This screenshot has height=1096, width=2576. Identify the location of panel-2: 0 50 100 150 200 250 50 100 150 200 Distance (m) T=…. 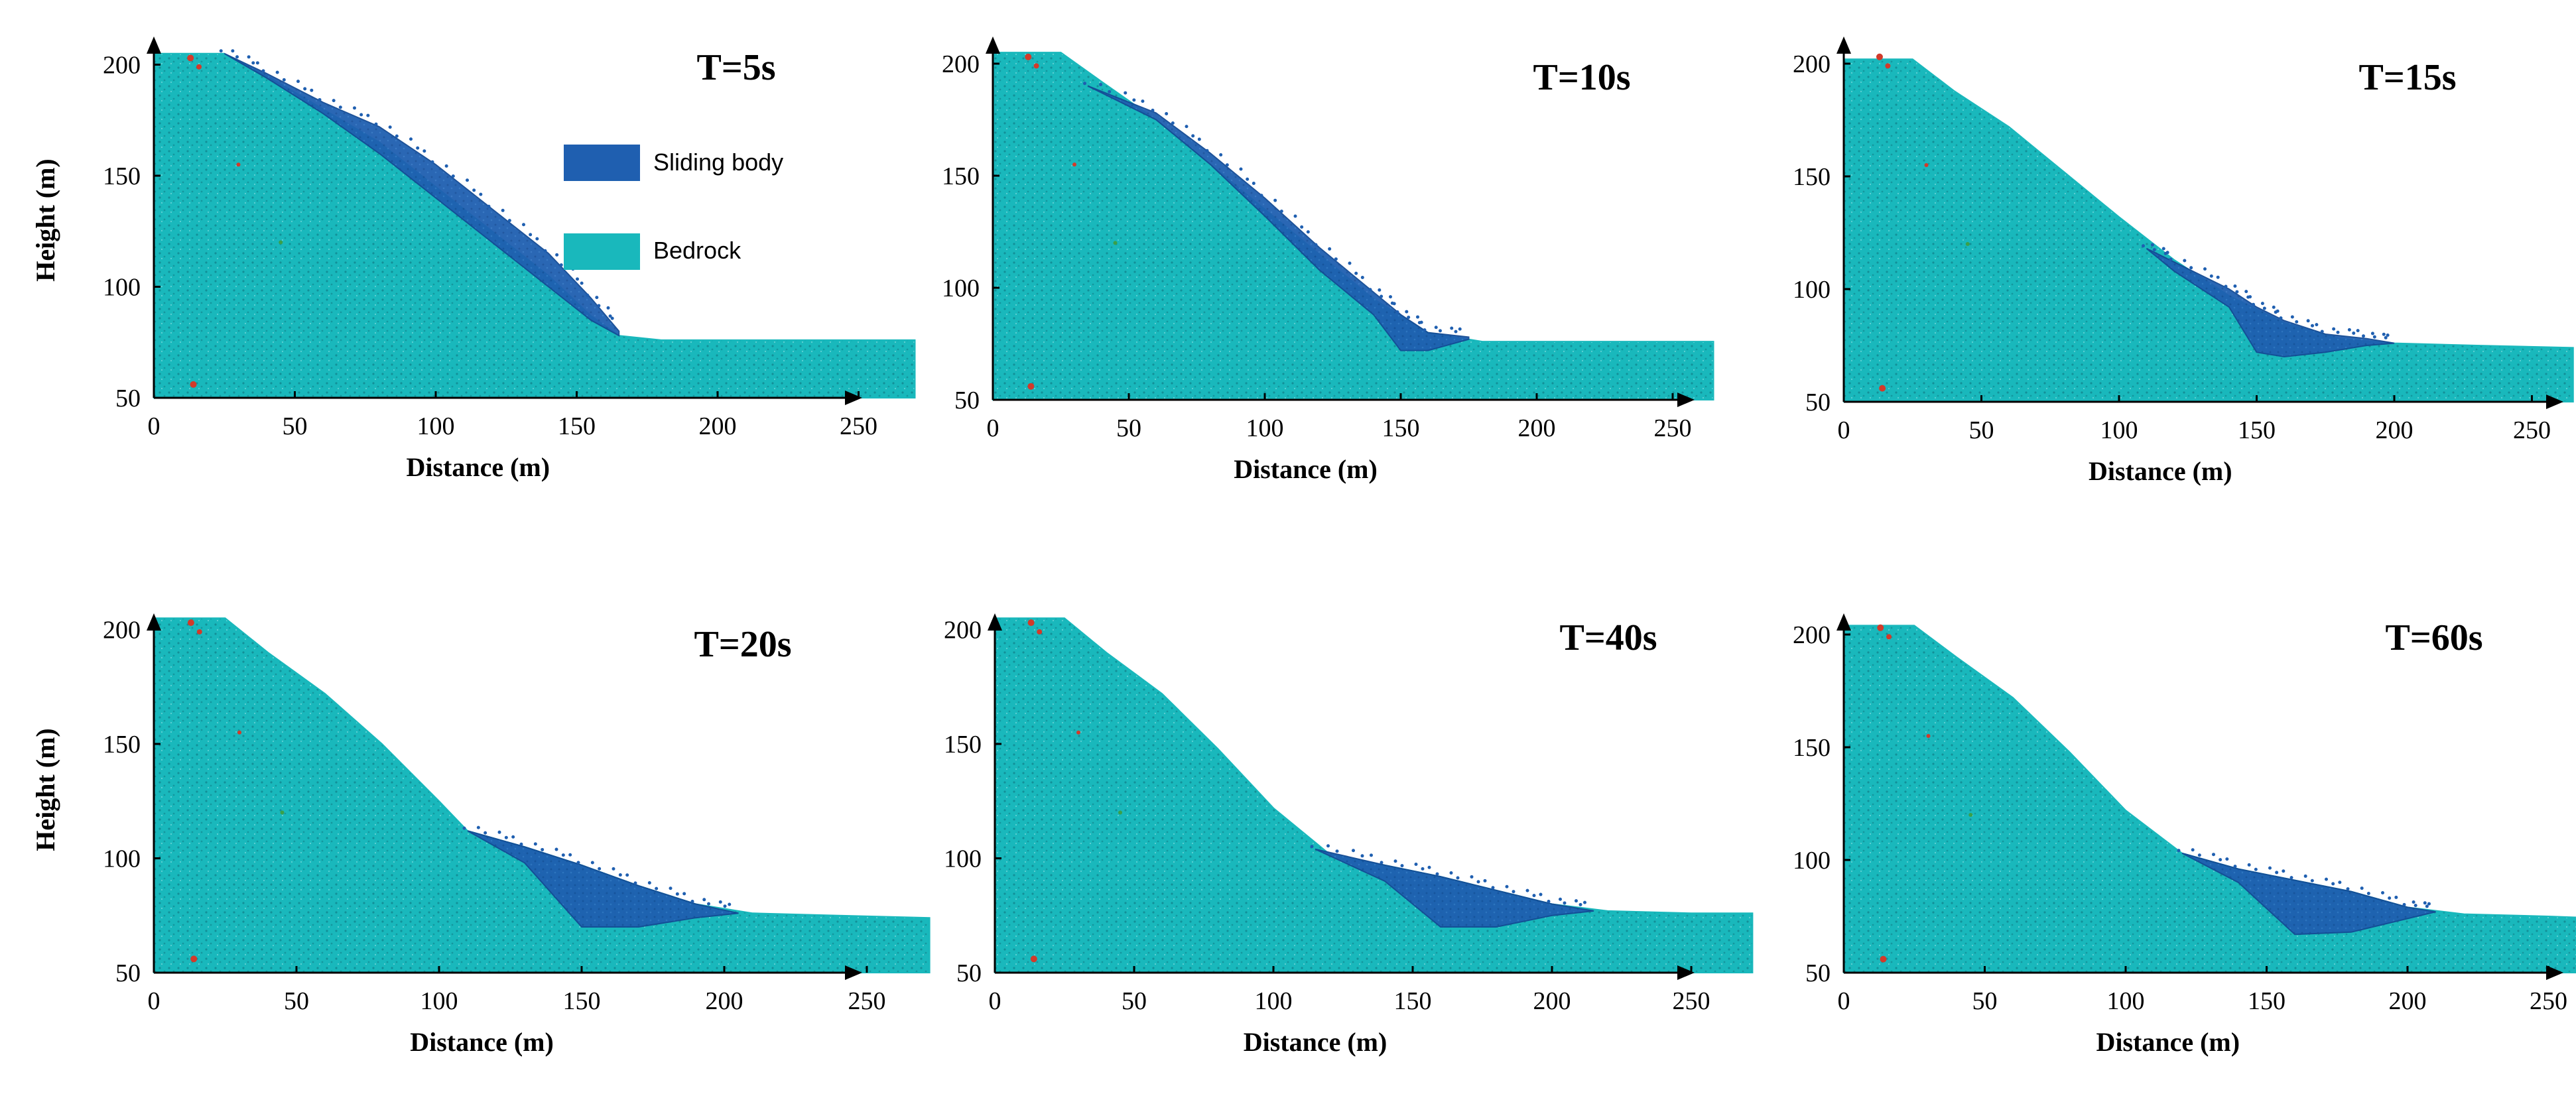
(1328, 260).